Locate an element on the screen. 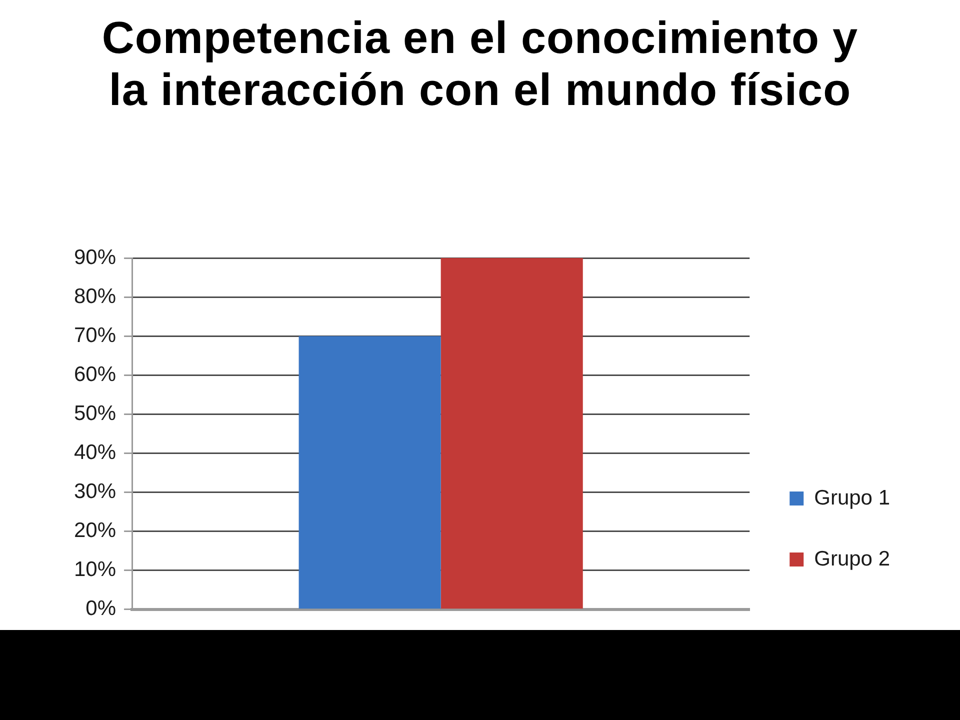  y-tick-label: 90% is located at coordinates (95, 257).